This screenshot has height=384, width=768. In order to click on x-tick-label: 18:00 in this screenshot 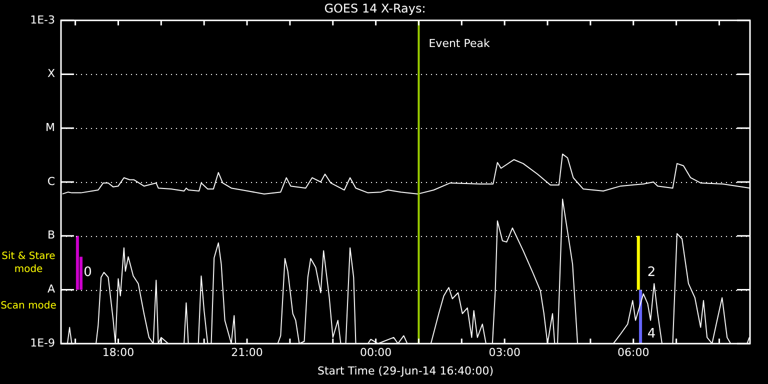, I will do `click(118, 353)`.